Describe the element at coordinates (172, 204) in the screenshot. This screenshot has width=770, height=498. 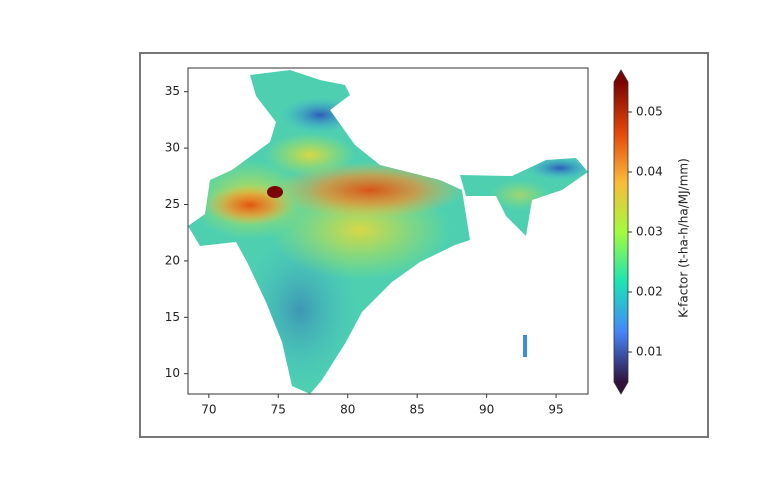
I see `y-tick-label: 25` at that location.